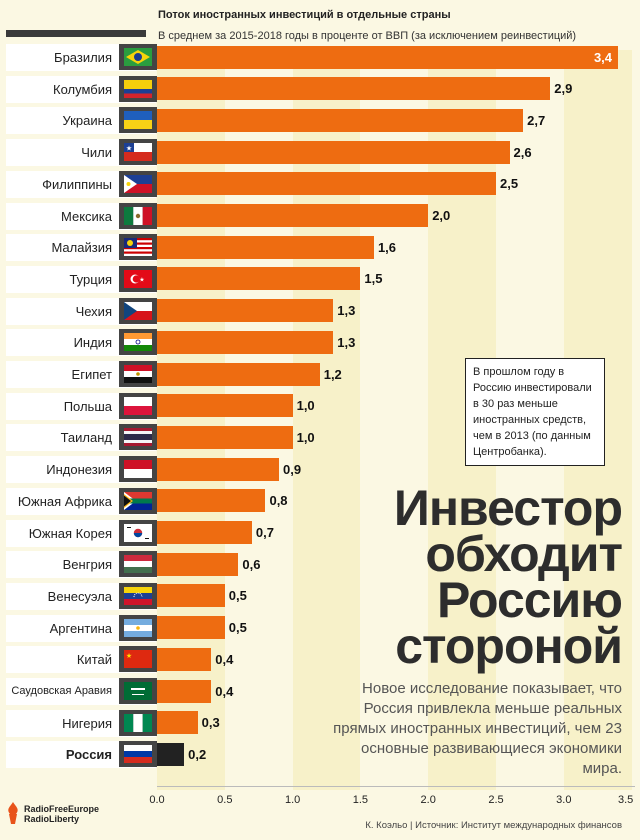 The height and width of the screenshot is (840, 640). What do you see at coordinates (564, 800) in the screenshot?
I see `x-tick-label: 3.0` at bounding box center [564, 800].